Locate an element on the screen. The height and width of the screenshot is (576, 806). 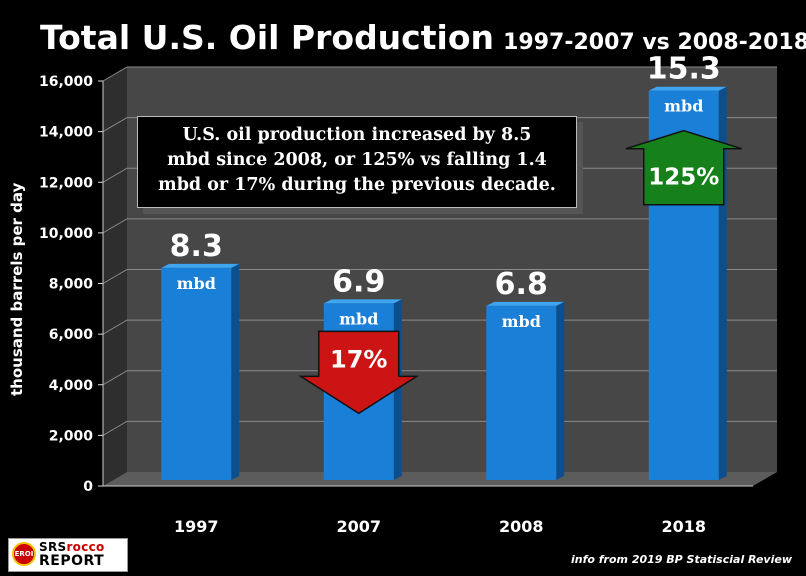
up-arrow-icon is located at coordinates (683, 167).